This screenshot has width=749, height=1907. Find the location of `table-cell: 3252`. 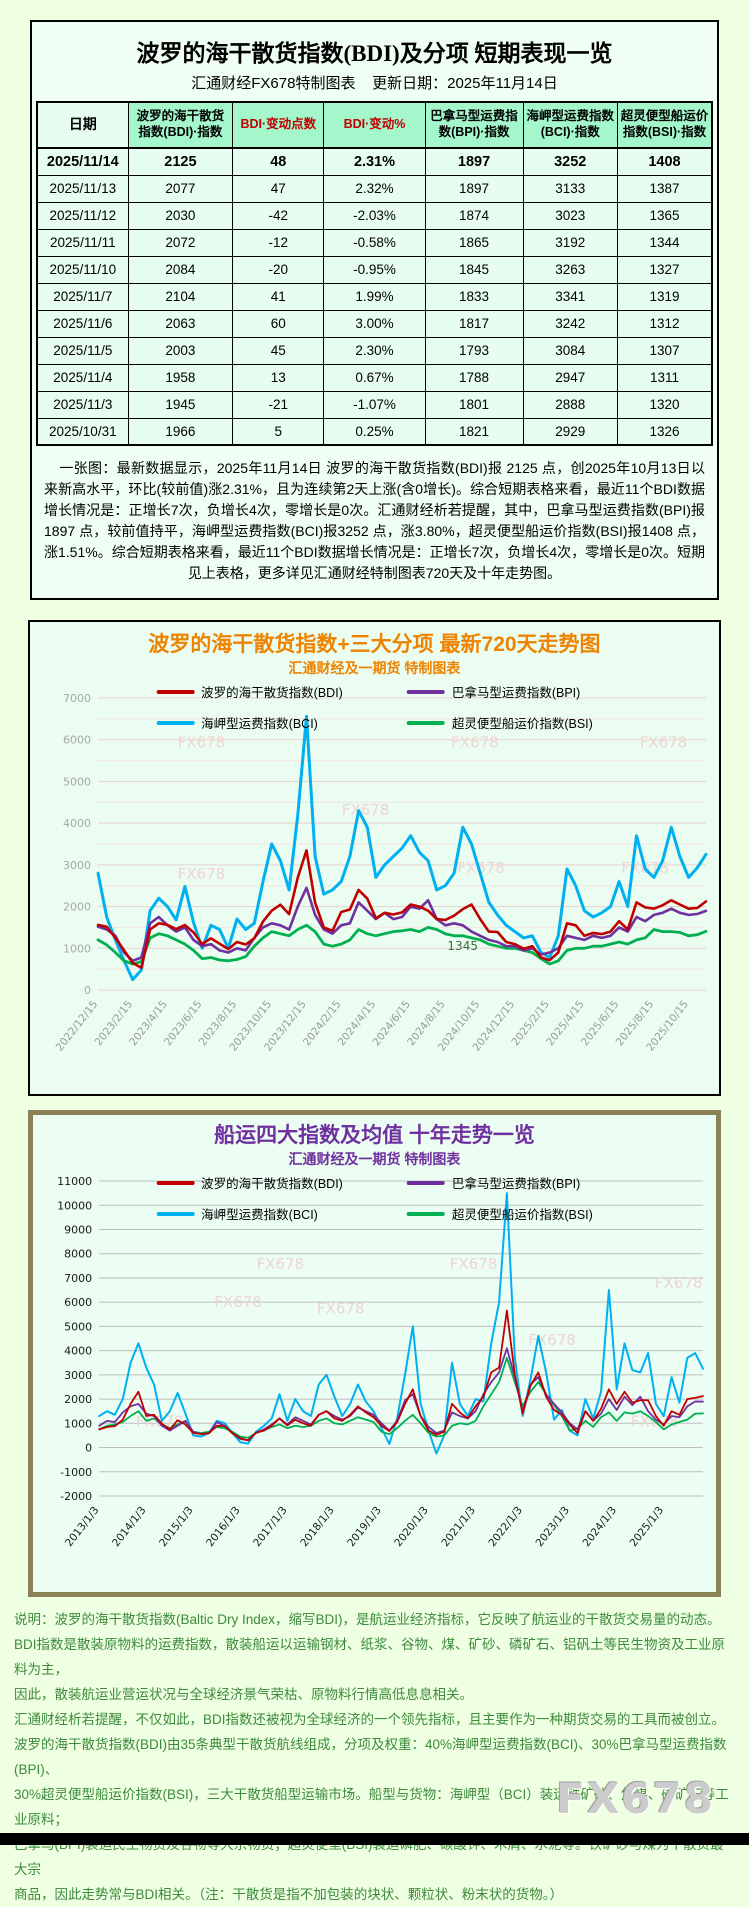

table-cell: 3252 is located at coordinates (570, 161).